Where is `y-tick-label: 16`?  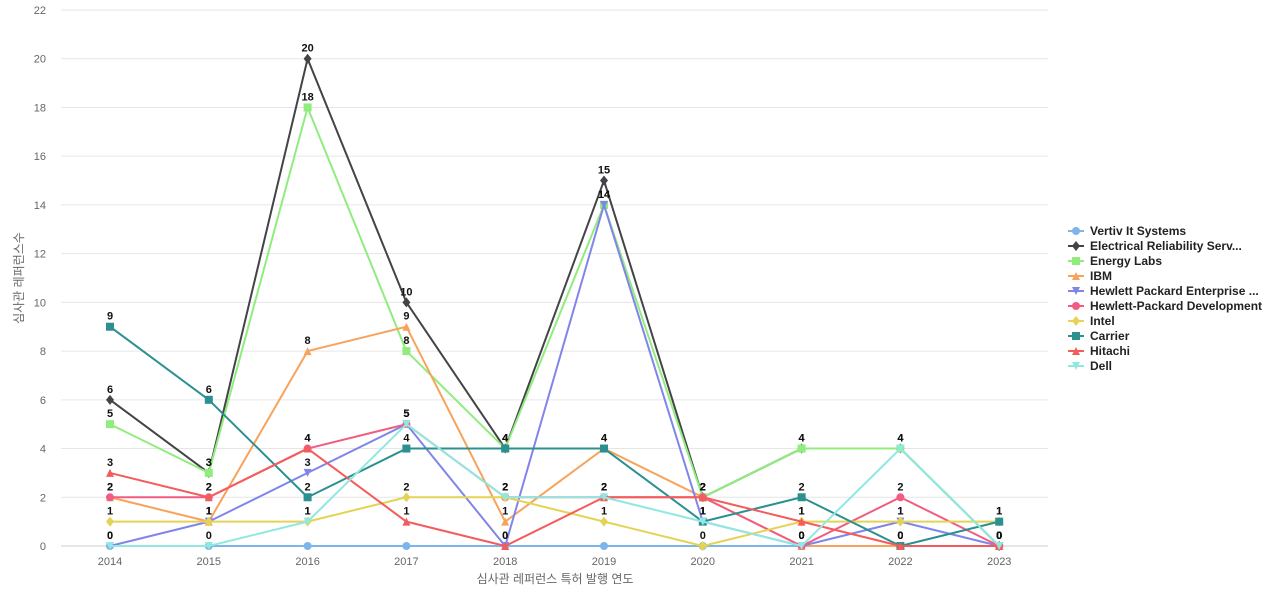
y-tick-label: 16 is located at coordinates (40, 157).